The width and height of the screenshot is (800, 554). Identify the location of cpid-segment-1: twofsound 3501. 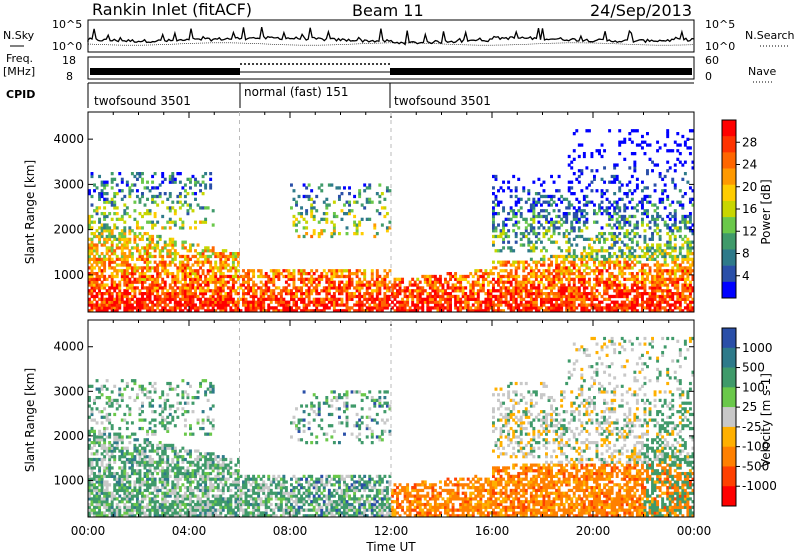
(142, 101).